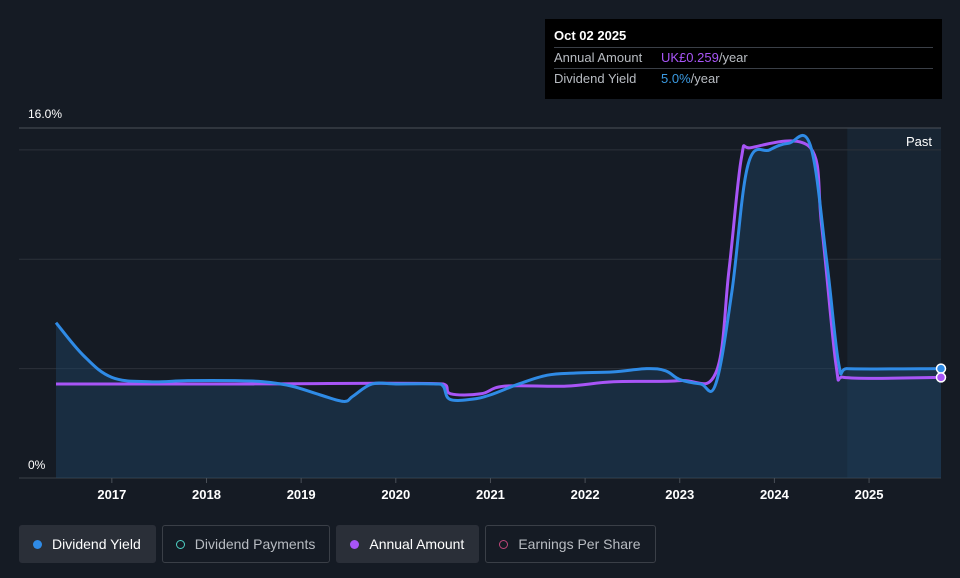  Describe the element at coordinates (894, 303) in the screenshot. I see `past-region` at that location.